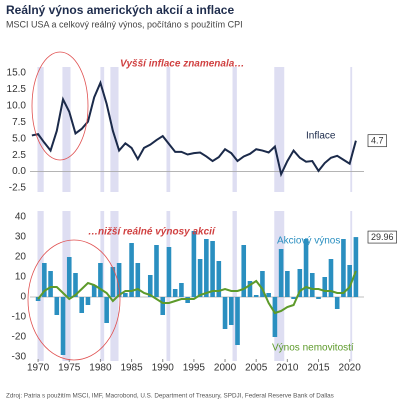 Image resolution: width=406 pixels, height=406 pixels. I want to click on y-tick-label: -10, so click(19, 317).